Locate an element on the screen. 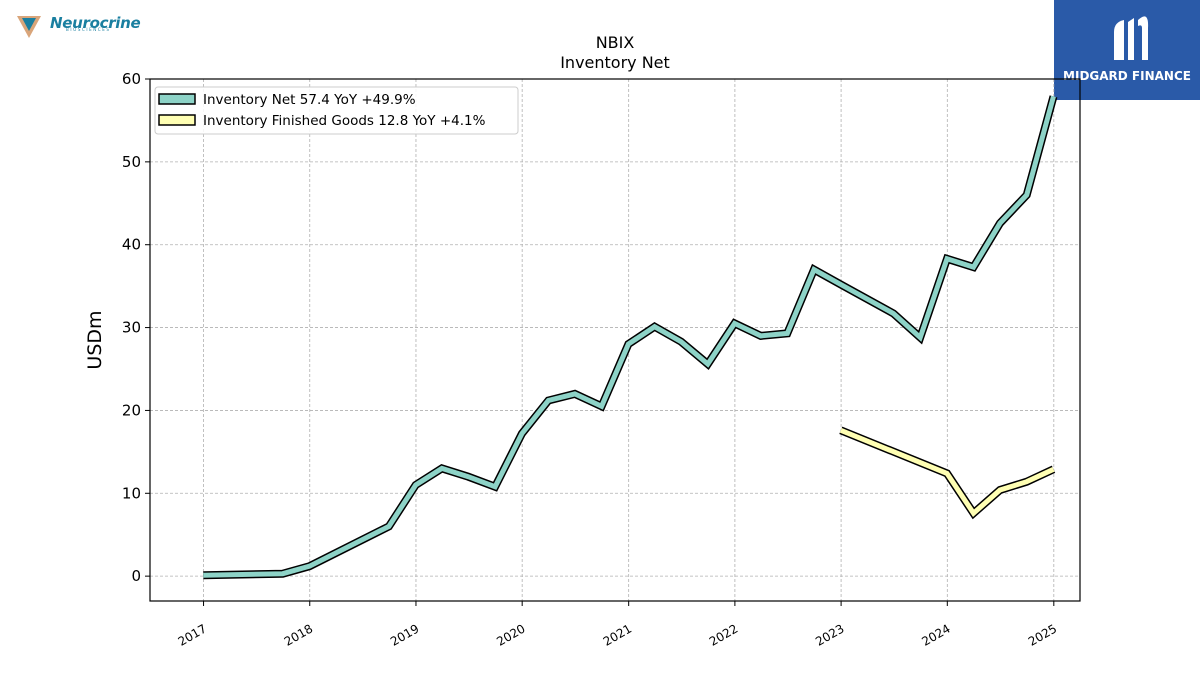 The image size is (1200, 675). x-tick-label: 2025 is located at coordinates (1042, 634).